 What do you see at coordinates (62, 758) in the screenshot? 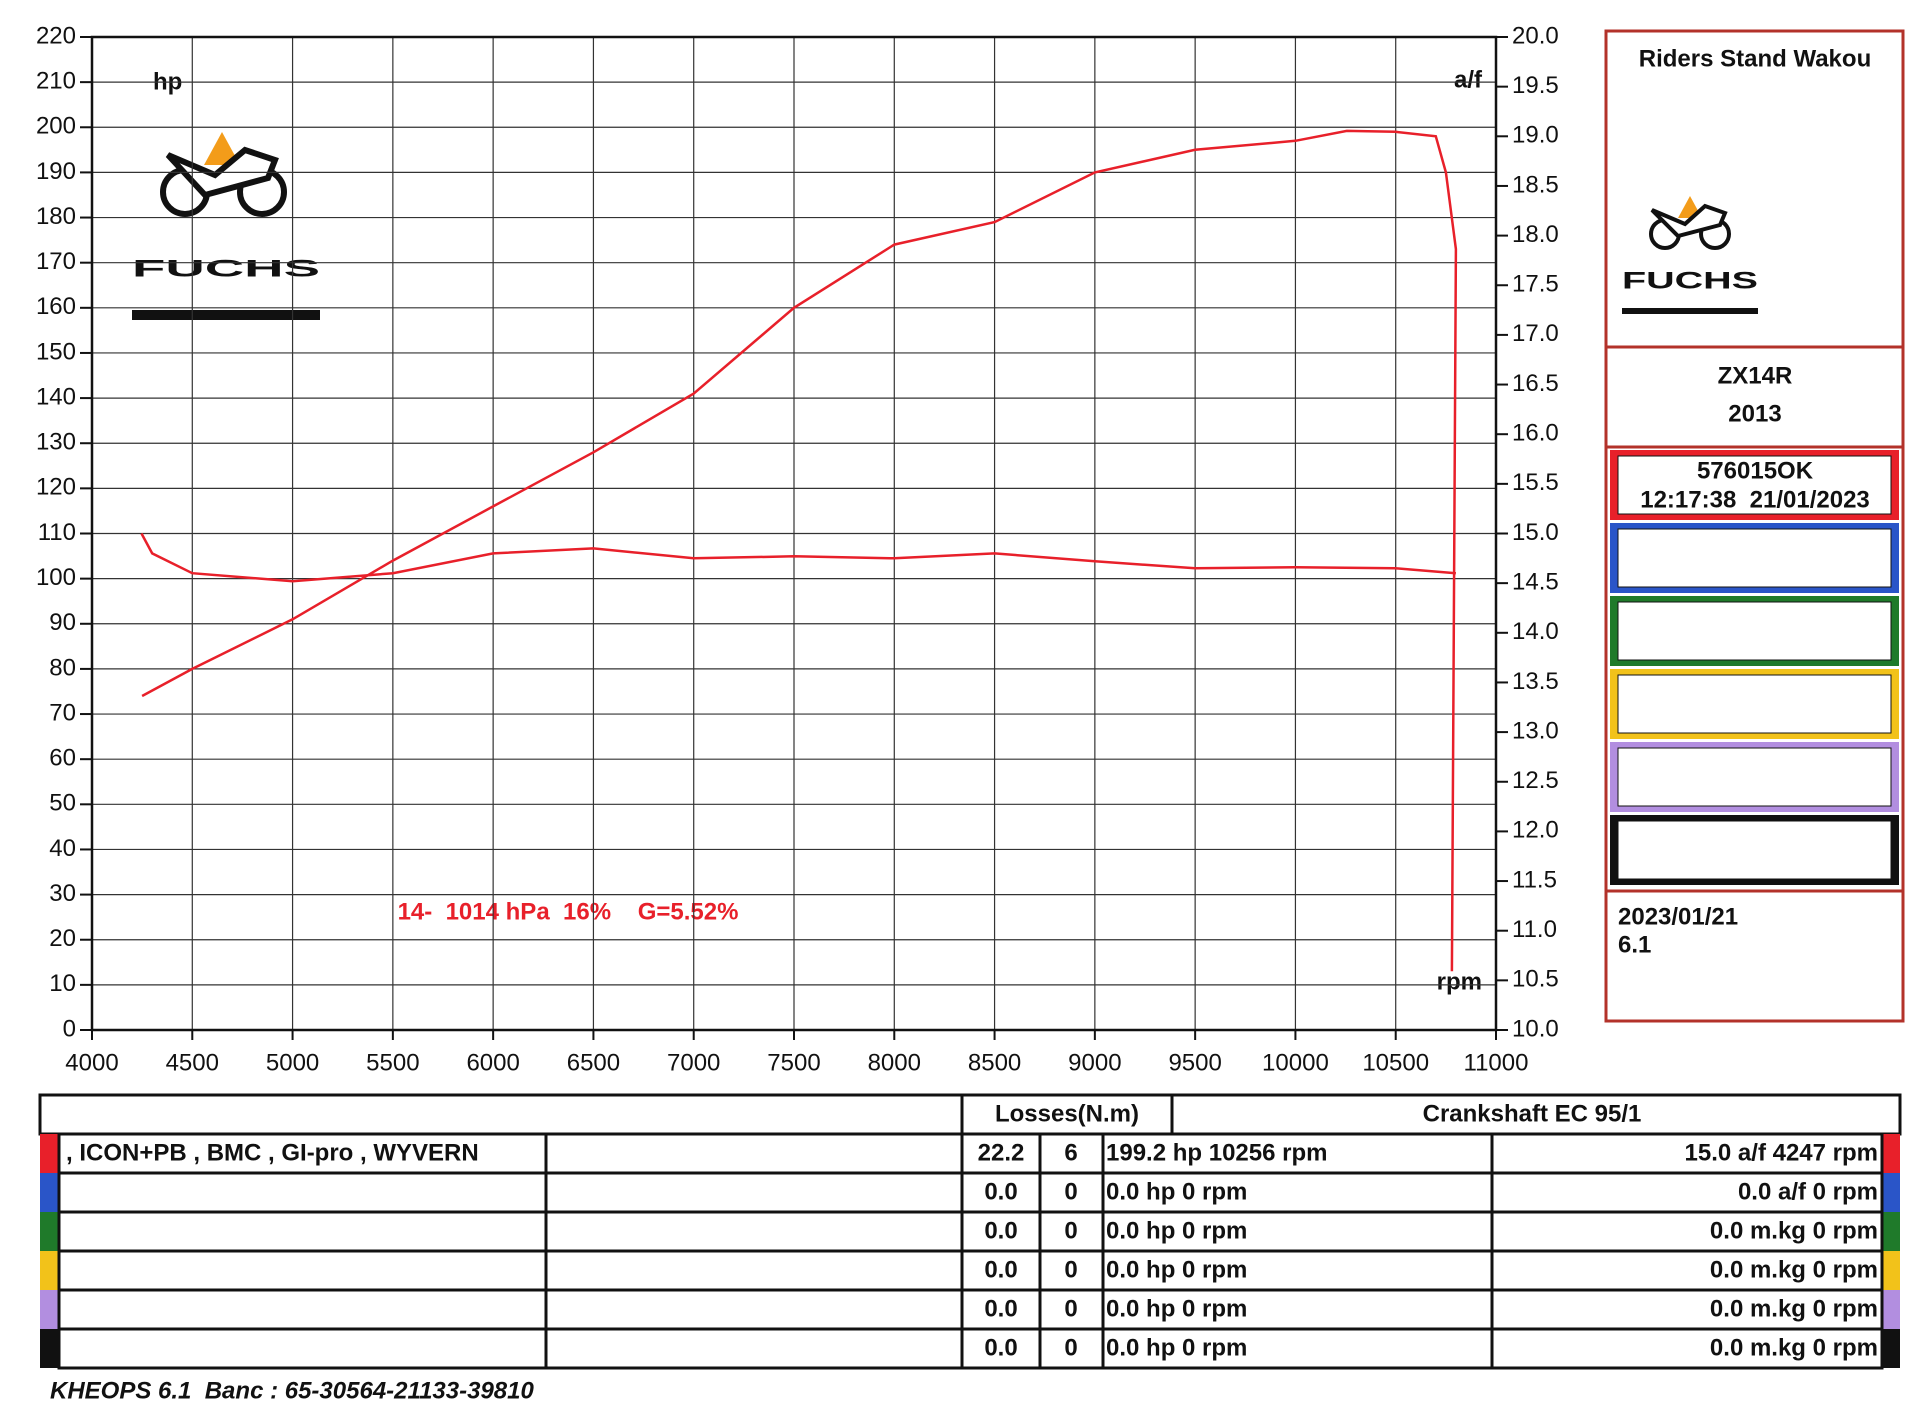
I see `y-tick-label: 60` at bounding box center [62, 758].